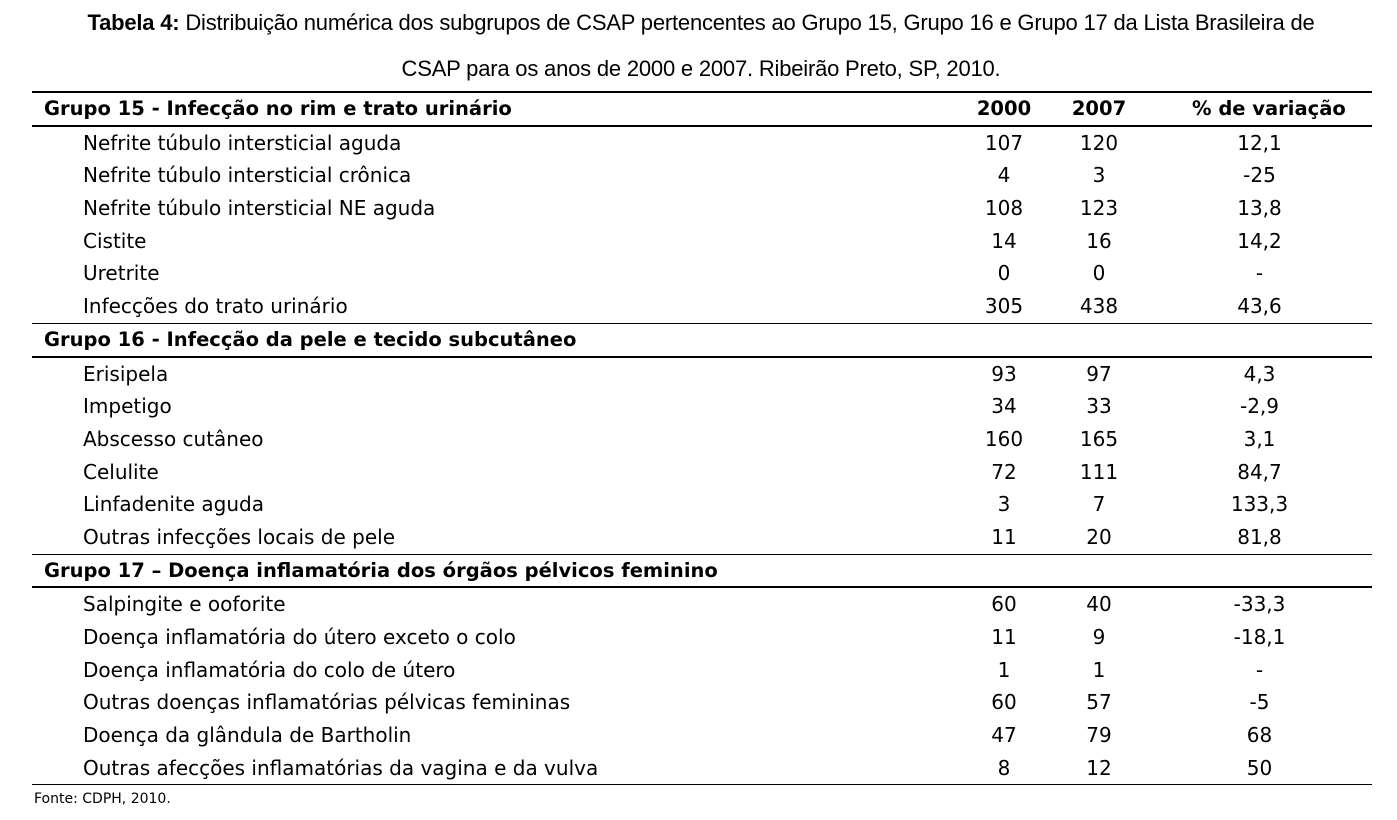 This screenshot has width=1397, height=820. I want to click on table-row: Doença da glândula de Bartholin 47 79 68, so click(702, 735).